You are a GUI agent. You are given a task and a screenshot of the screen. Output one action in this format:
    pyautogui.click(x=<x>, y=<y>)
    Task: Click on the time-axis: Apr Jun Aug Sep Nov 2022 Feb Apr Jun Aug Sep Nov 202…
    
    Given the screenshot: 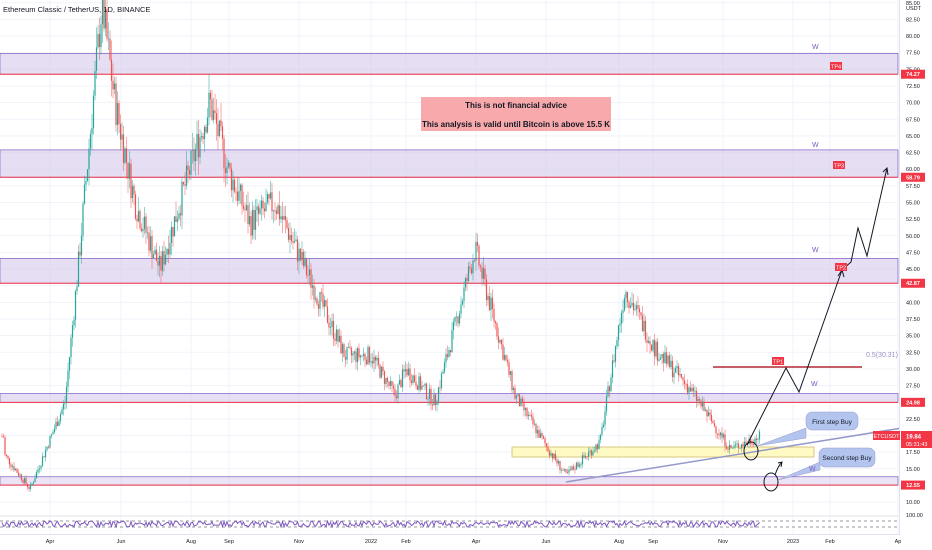 What is the action you would take?
    pyautogui.click(x=450, y=542)
    